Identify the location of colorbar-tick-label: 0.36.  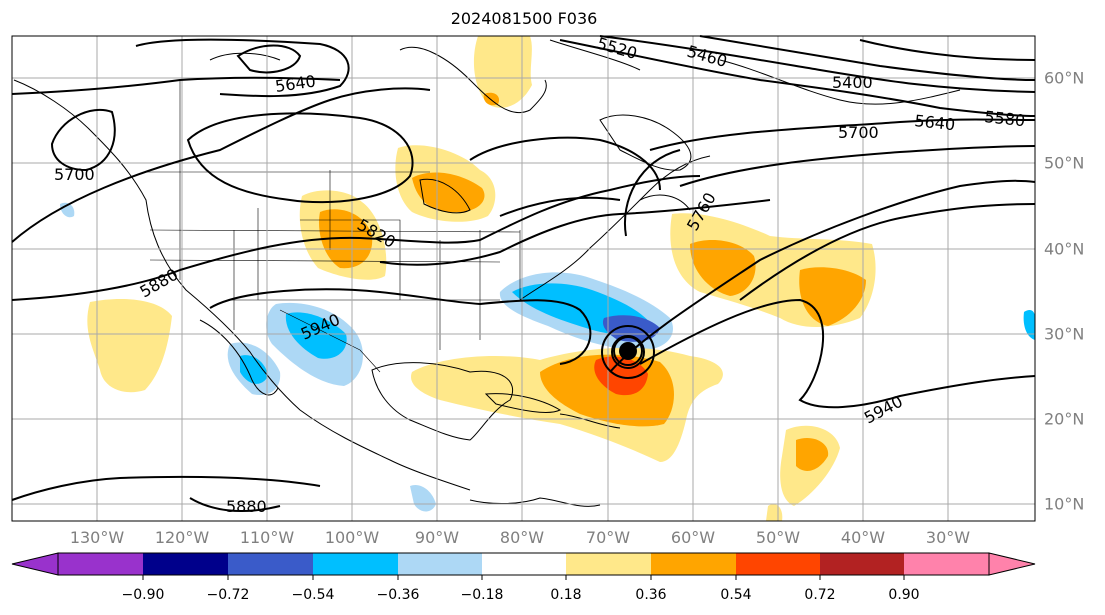
(651, 595).